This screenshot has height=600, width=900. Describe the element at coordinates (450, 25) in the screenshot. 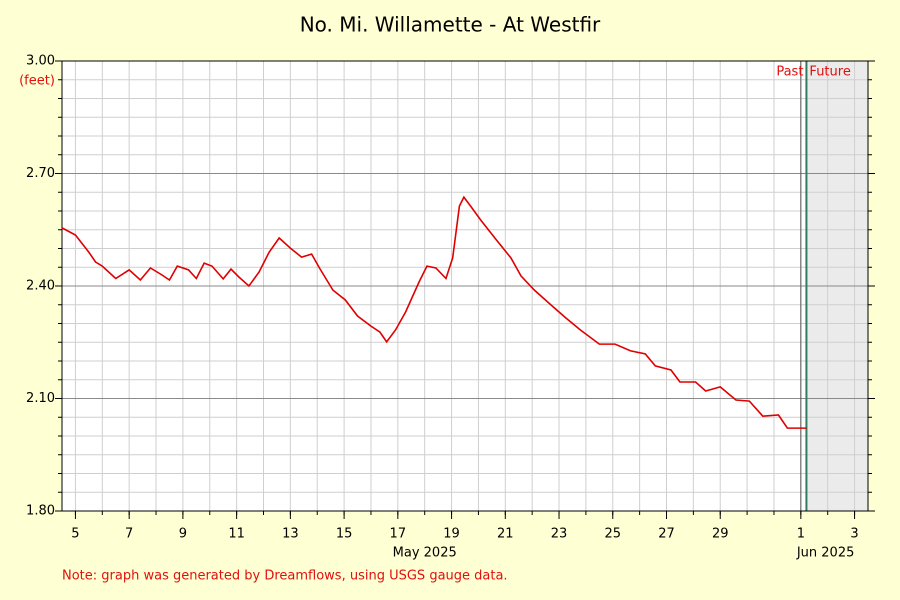

I see `chart-title: No. Mi. Willamette - At Westfir` at that location.